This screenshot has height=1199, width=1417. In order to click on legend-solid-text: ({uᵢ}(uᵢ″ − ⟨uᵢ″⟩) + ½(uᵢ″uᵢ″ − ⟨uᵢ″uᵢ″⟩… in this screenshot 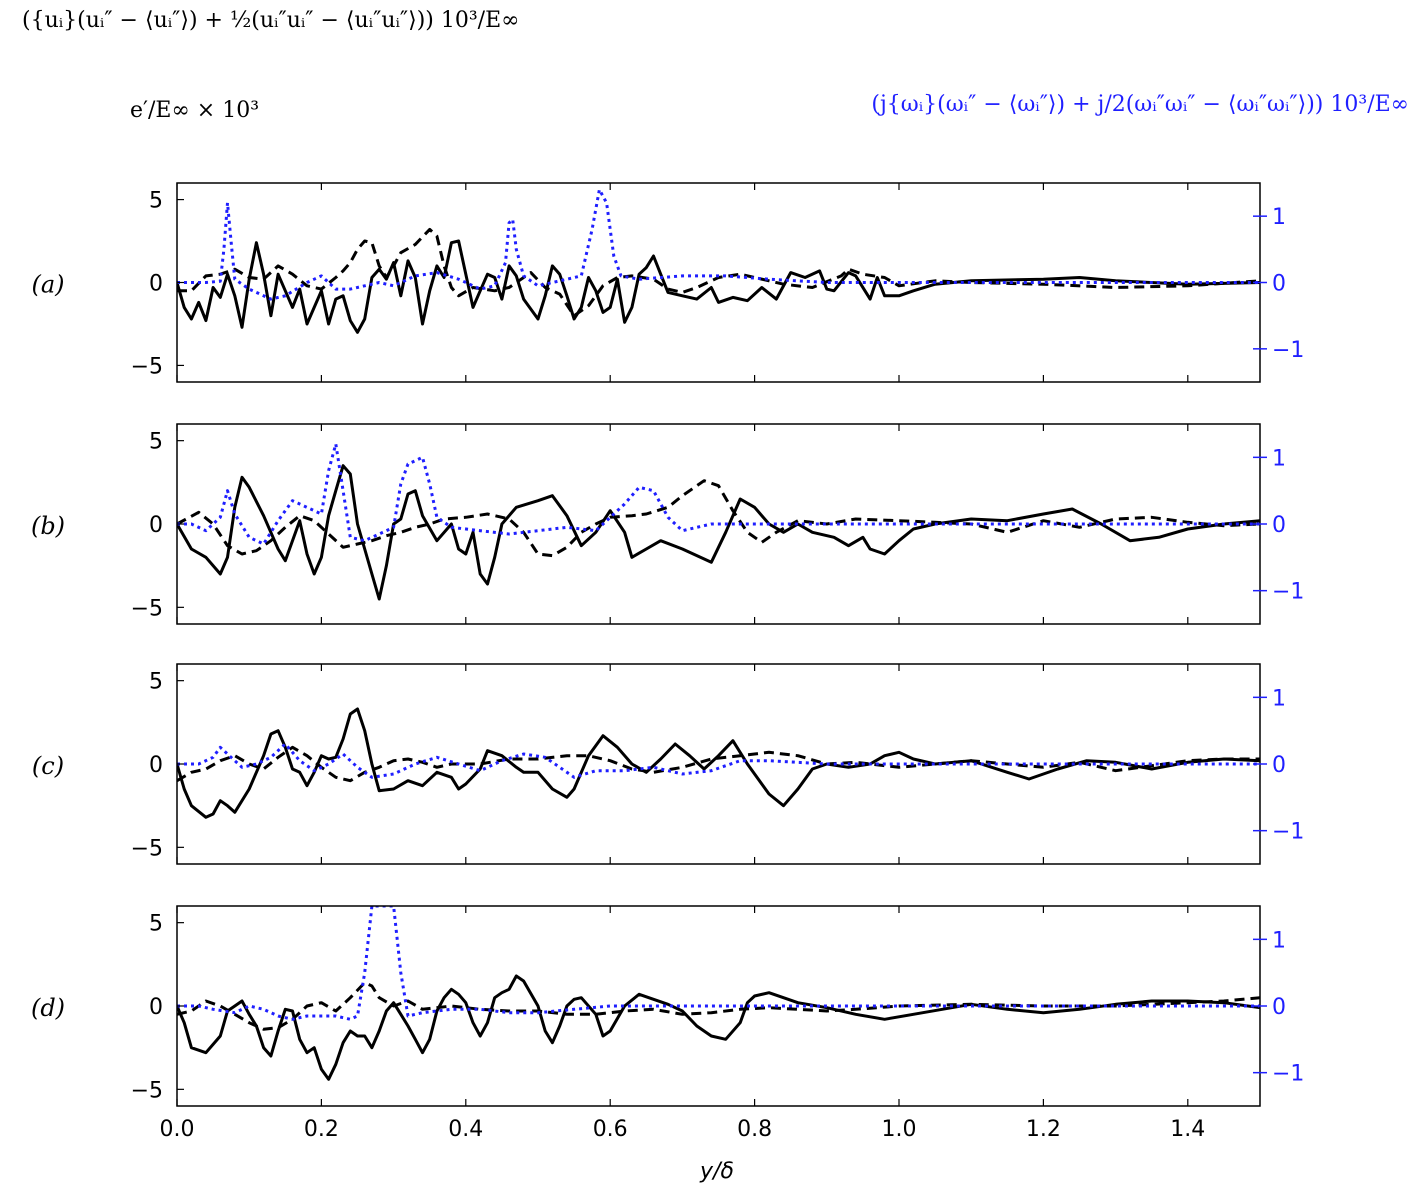, I will do `click(271, 20)`.